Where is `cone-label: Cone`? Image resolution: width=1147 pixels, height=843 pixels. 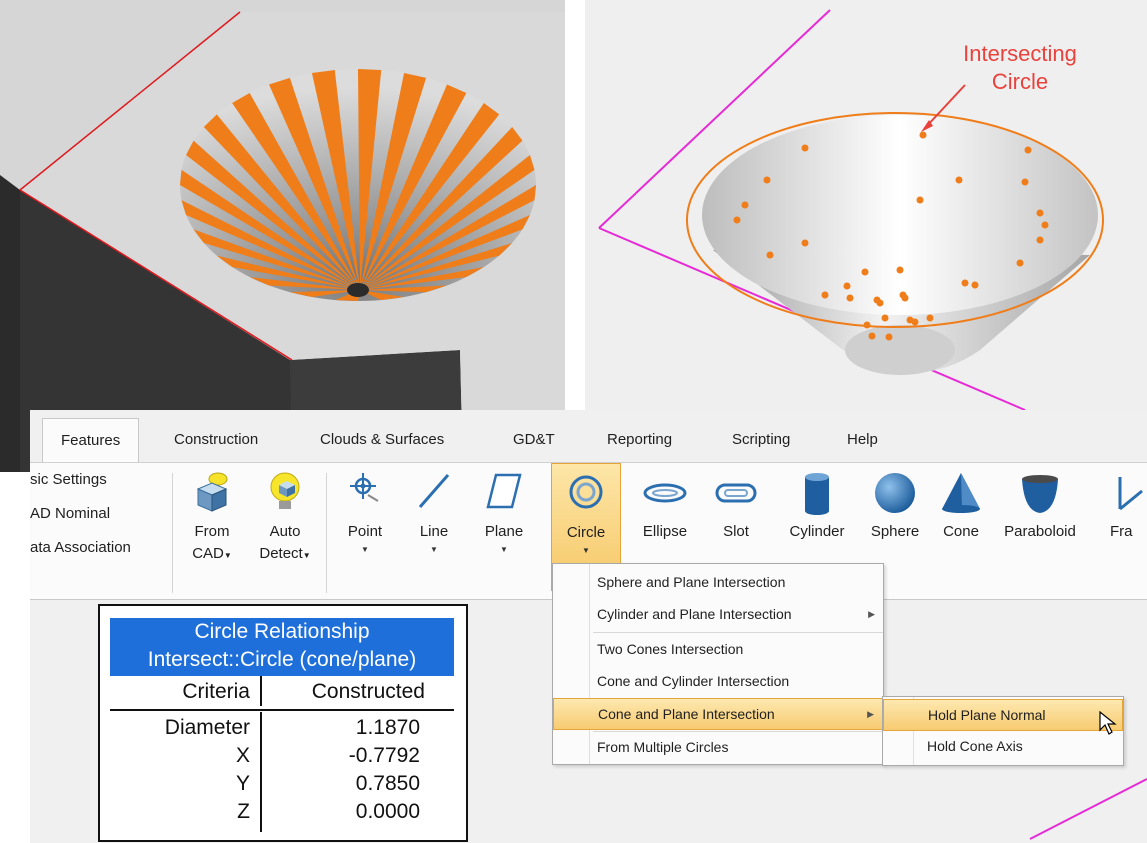
cone-label: Cone is located at coordinates (961, 531).